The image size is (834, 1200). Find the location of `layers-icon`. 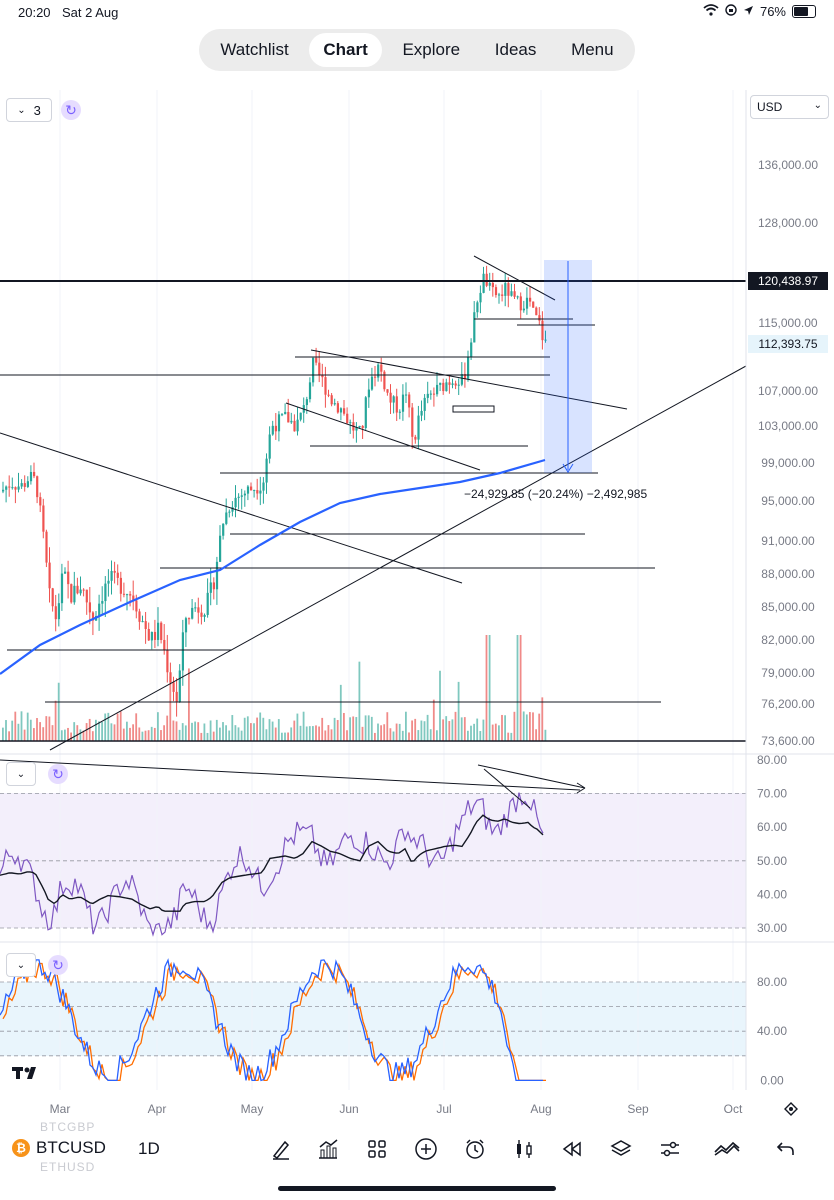

layers-icon is located at coordinates (621, 1149).